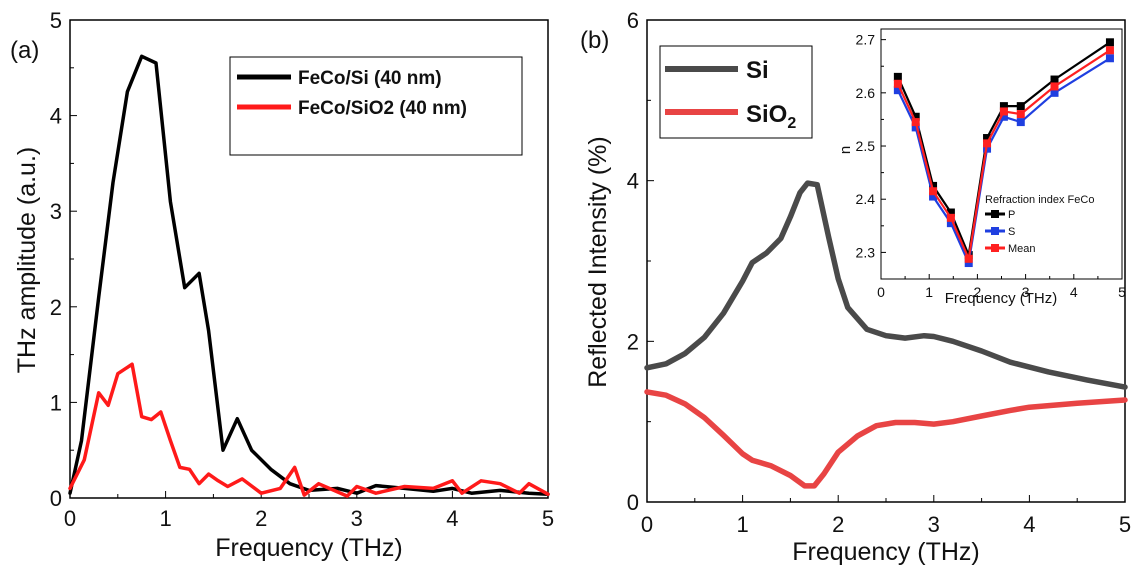 This screenshot has height=570, width=1135. Describe the element at coordinates (866, 252) in the screenshot. I see `inset-ytick-label: 2.3` at that location.